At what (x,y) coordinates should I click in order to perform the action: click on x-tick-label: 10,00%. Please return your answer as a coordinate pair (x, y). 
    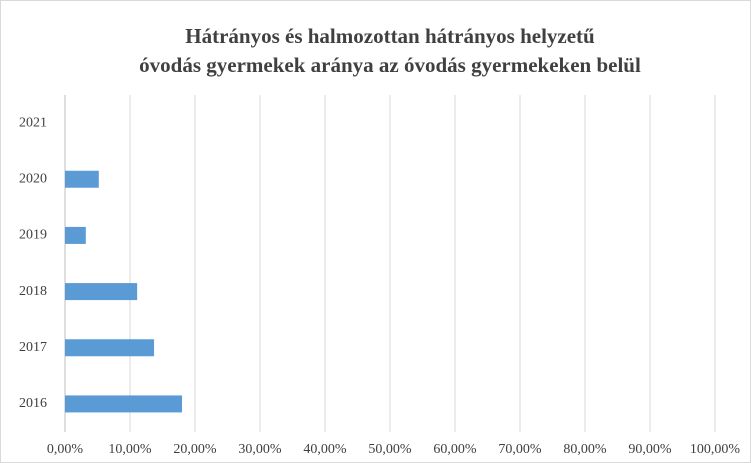
    Looking at the image, I should click on (130, 449).